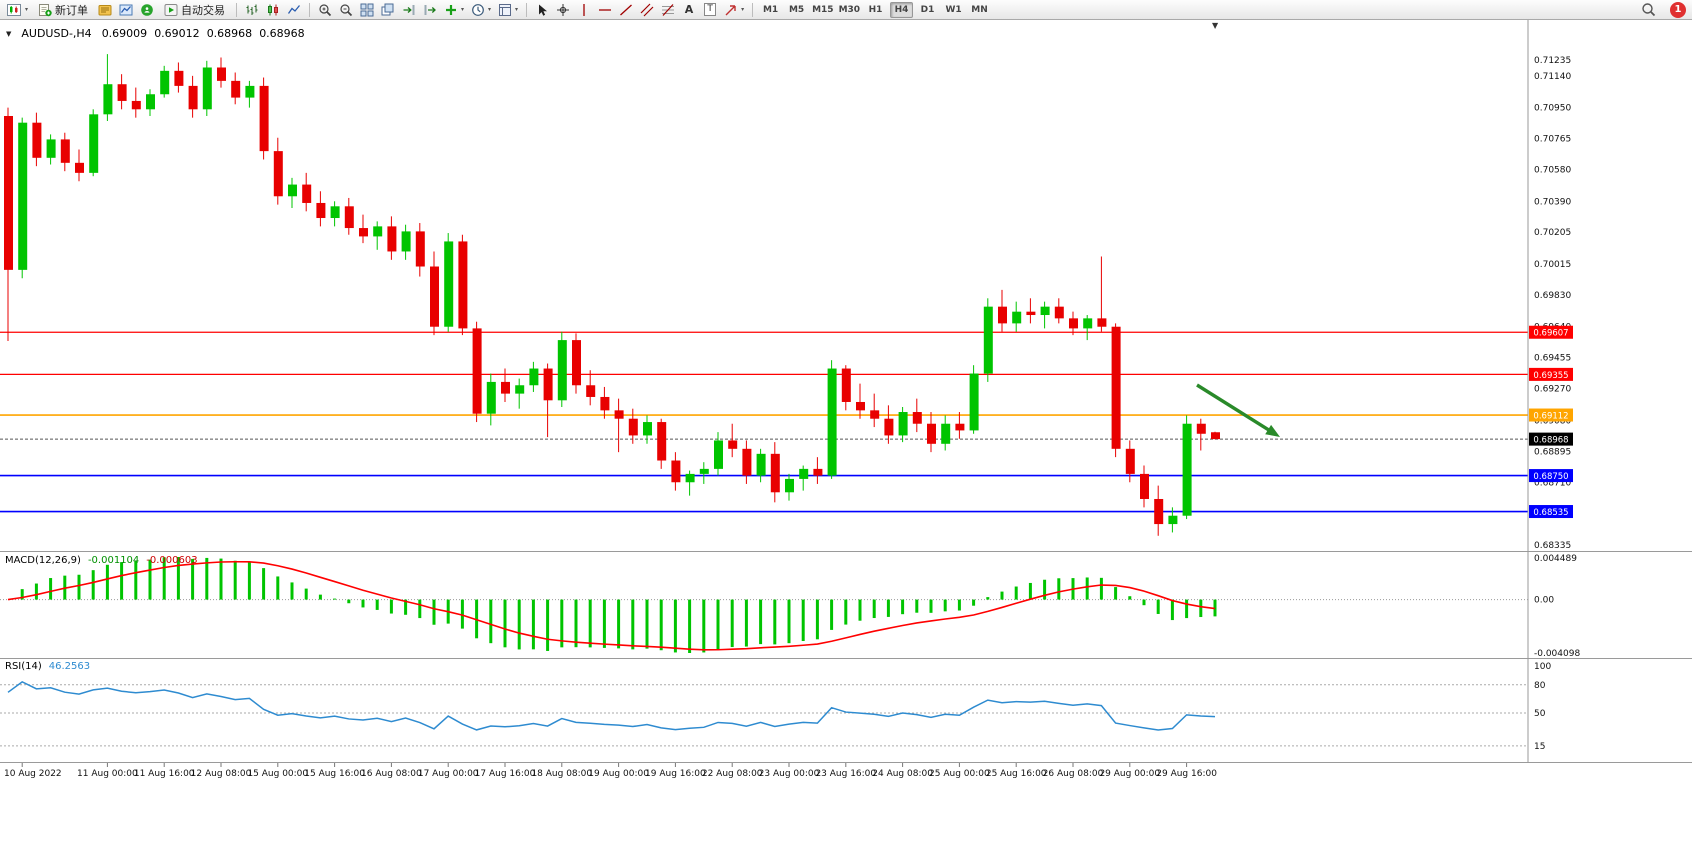  I want to click on periods-caret: ▾, so click(490, 9).